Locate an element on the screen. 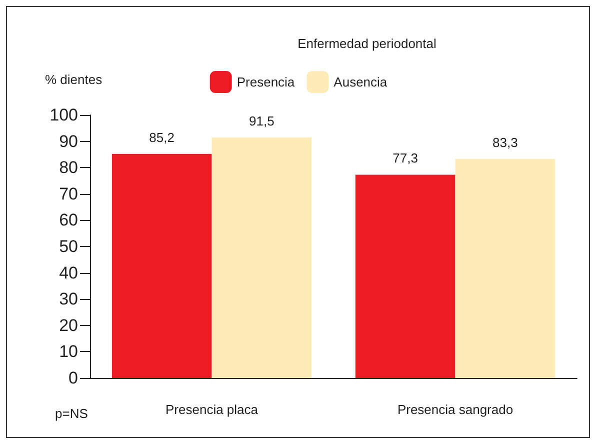  legend-title: Enfermedad periodontal is located at coordinates (367, 43).